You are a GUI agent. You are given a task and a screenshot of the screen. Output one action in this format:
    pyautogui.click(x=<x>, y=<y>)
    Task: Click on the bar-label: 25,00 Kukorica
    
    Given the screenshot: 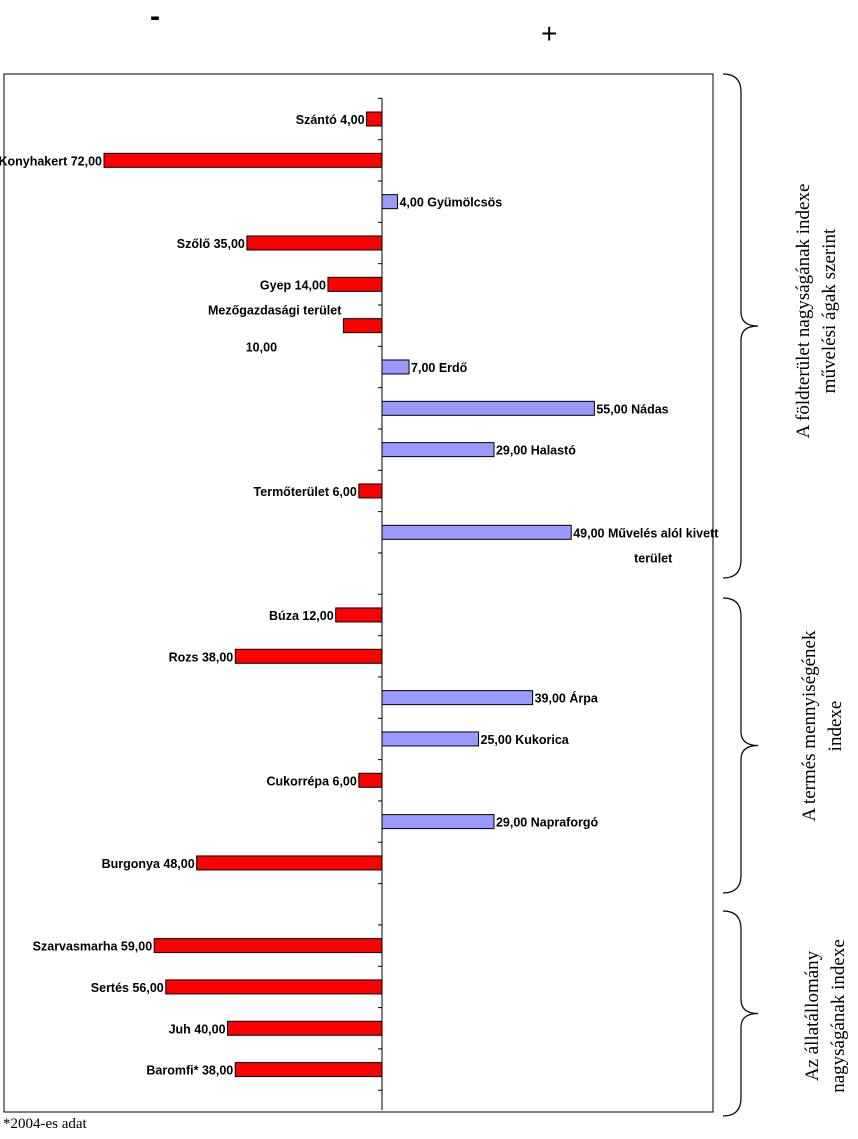 What is the action you would take?
    pyautogui.click(x=525, y=740)
    